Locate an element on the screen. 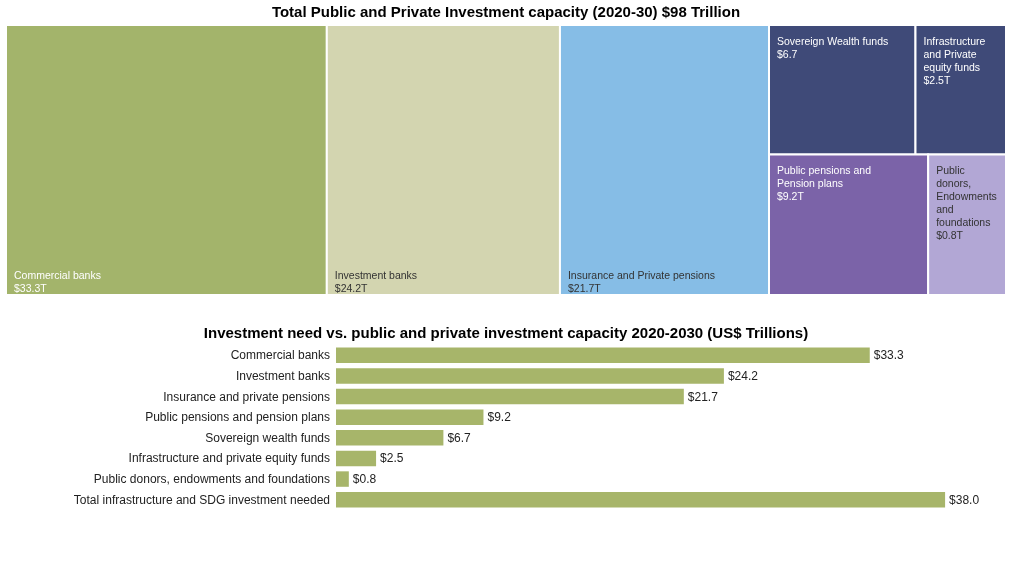  text: Total Public and Private Investment capacity (2020-30) $98 Trillion is located at coordinates (506, 11).